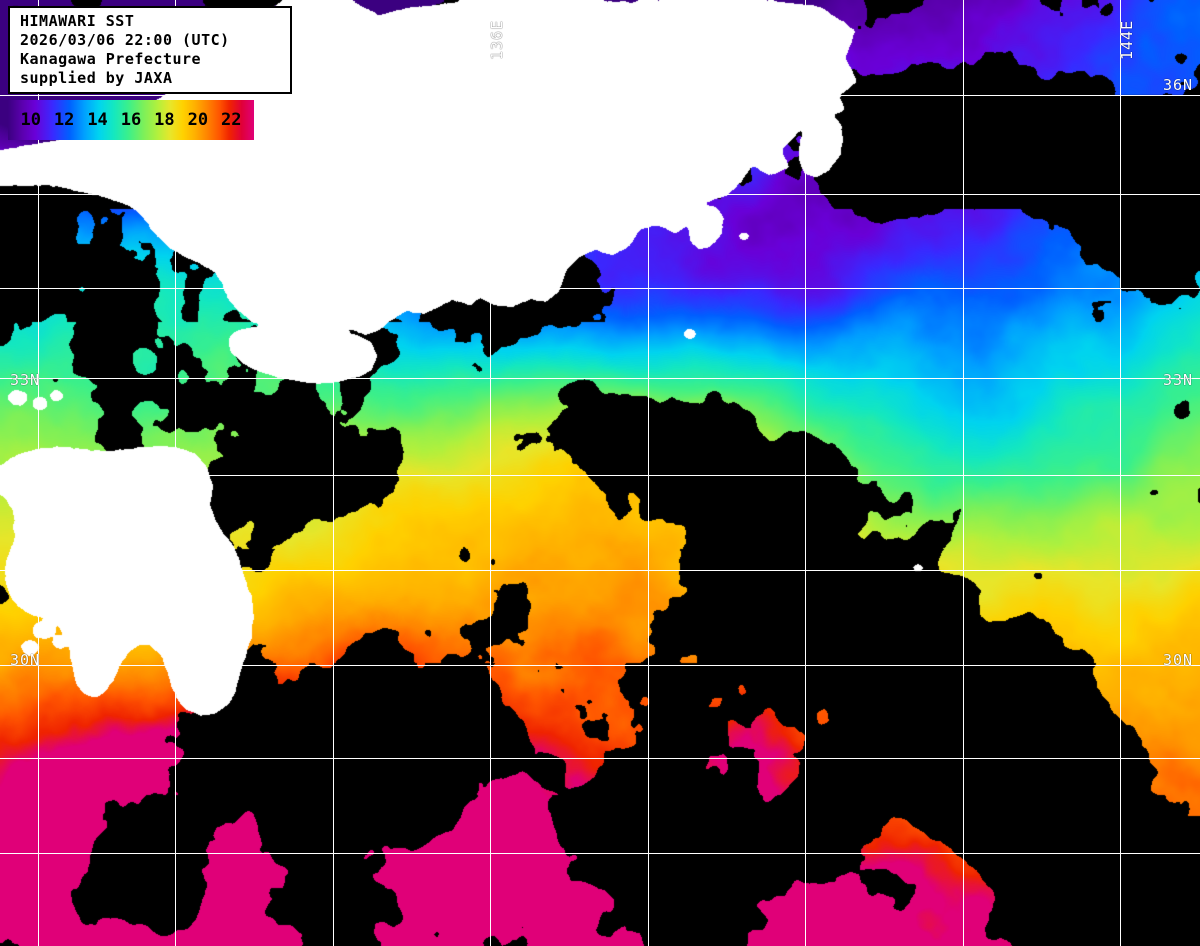 The image size is (1200, 946). I want to click on lon-label-144E: 144E, so click(1127, 39).